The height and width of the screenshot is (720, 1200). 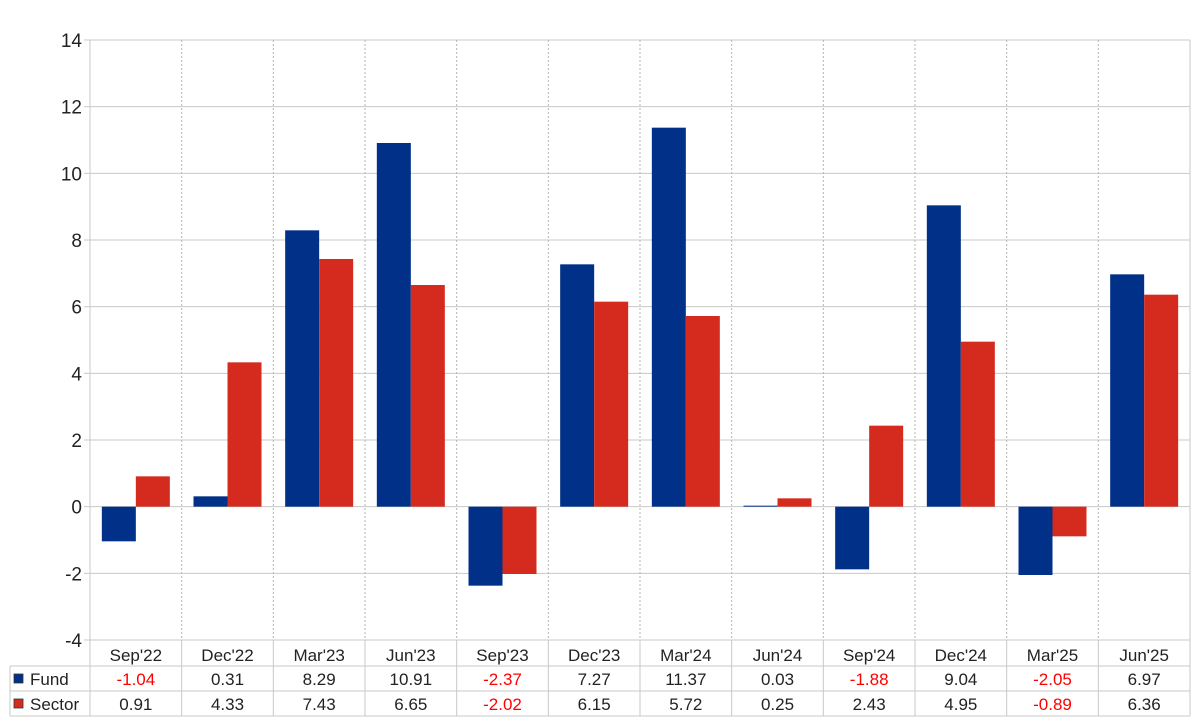 I want to click on data-label-fund: -1.88, so click(x=869, y=679).